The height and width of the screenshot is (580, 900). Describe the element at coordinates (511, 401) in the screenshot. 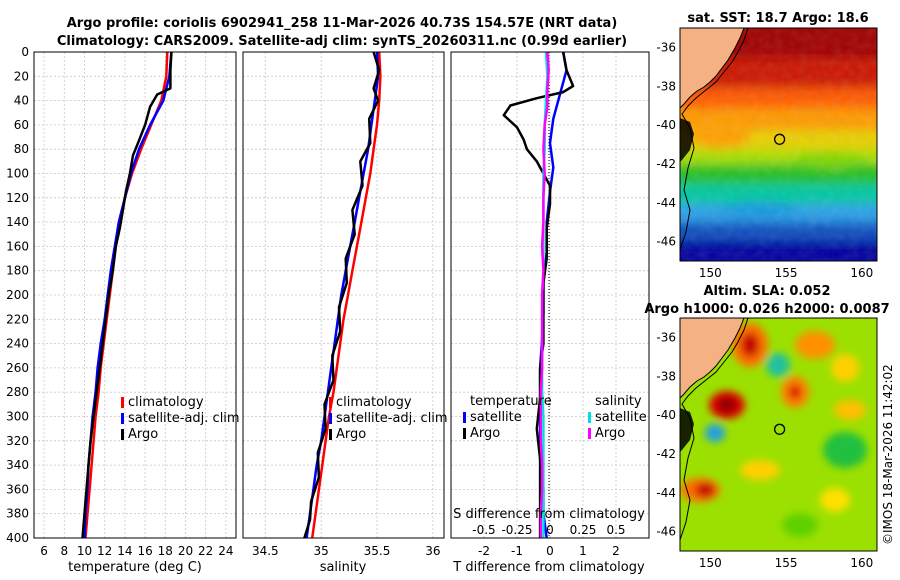

I see `legend-title-temperature: temperature` at that location.